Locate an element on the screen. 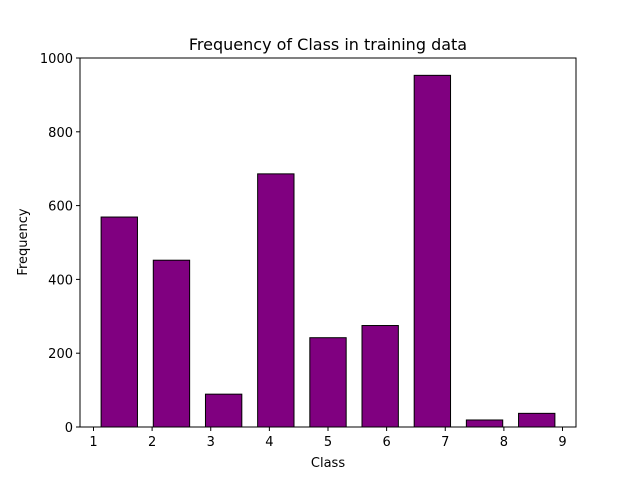  x-tick-label: 5 is located at coordinates (328, 442).